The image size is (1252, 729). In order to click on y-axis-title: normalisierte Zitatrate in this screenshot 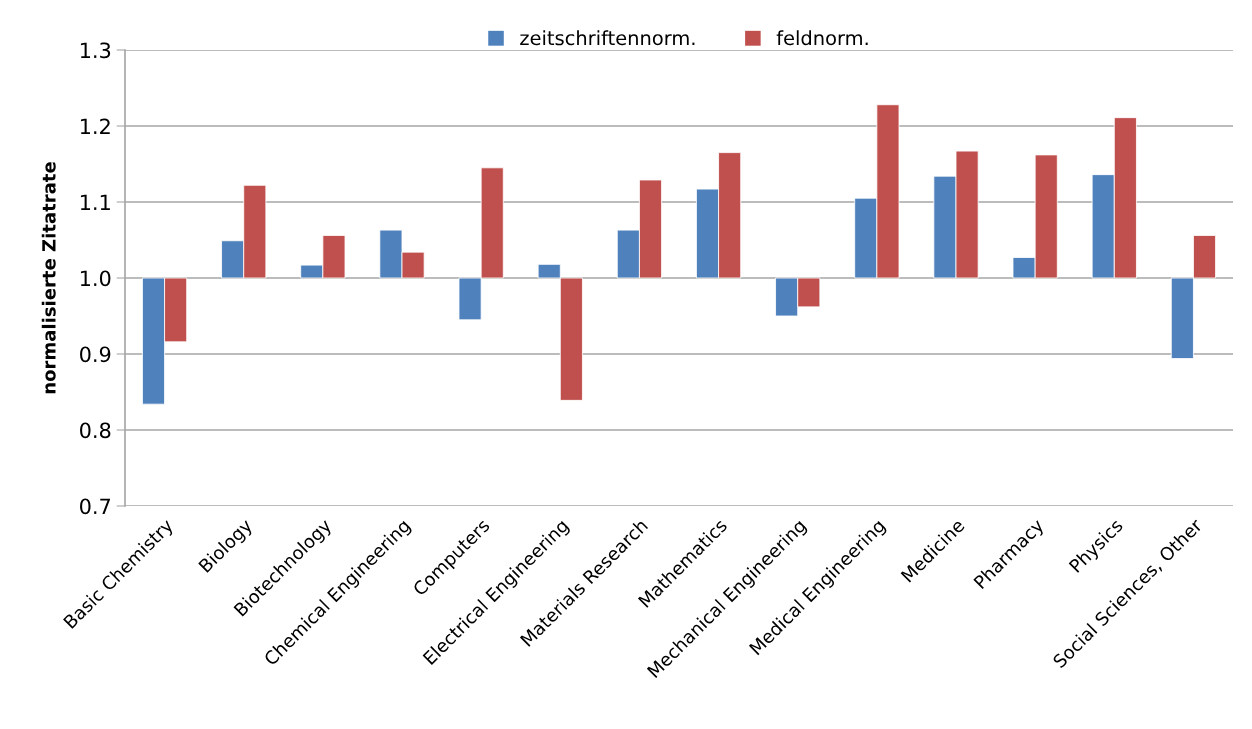, I will do `click(48, 278)`.